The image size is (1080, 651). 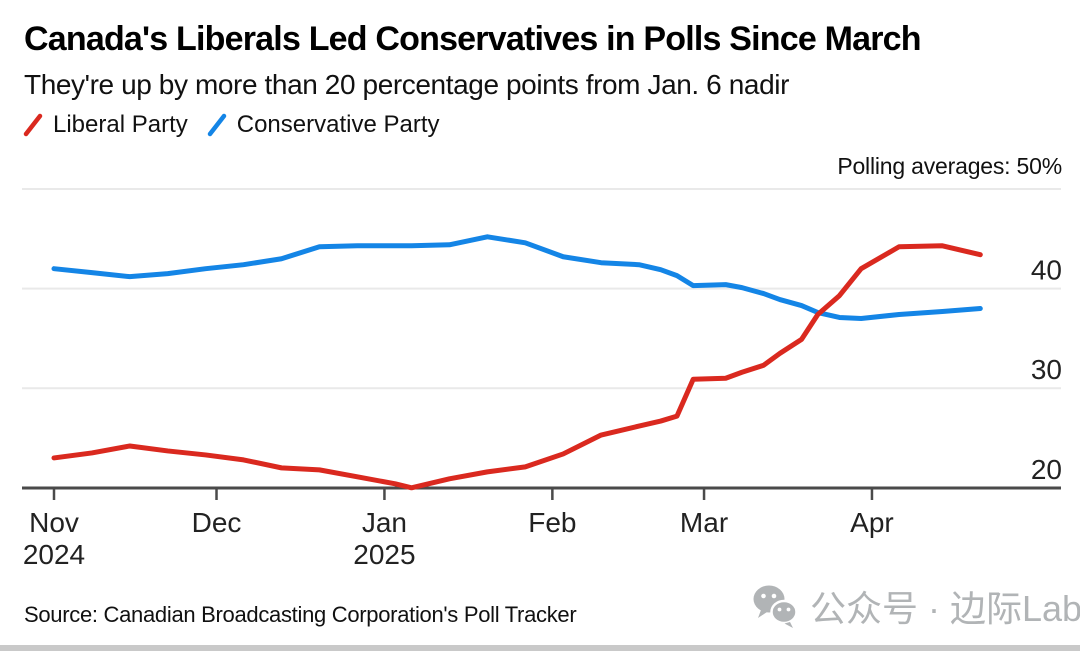 I want to click on legend-item-conservative: Conservative Party, so click(x=323, y=125).